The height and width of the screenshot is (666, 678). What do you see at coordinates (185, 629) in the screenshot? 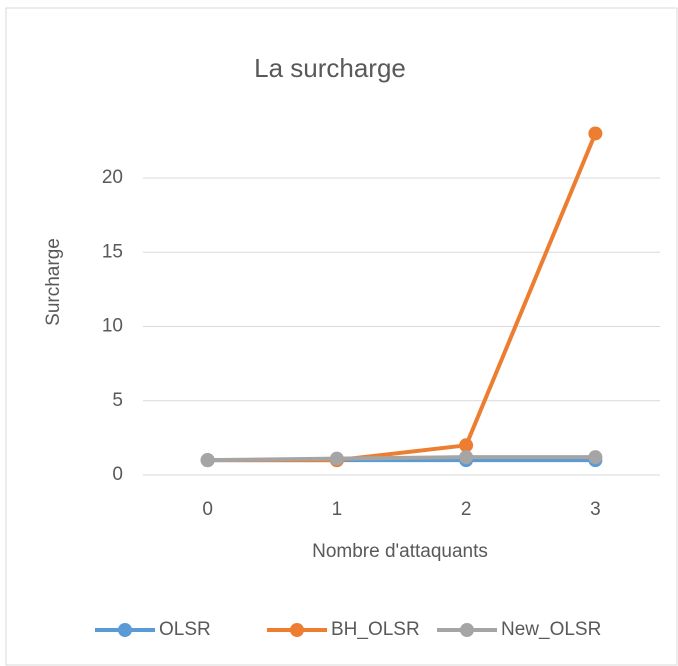
I see `legend-label: OLSR` at bounding box center [185, 629].